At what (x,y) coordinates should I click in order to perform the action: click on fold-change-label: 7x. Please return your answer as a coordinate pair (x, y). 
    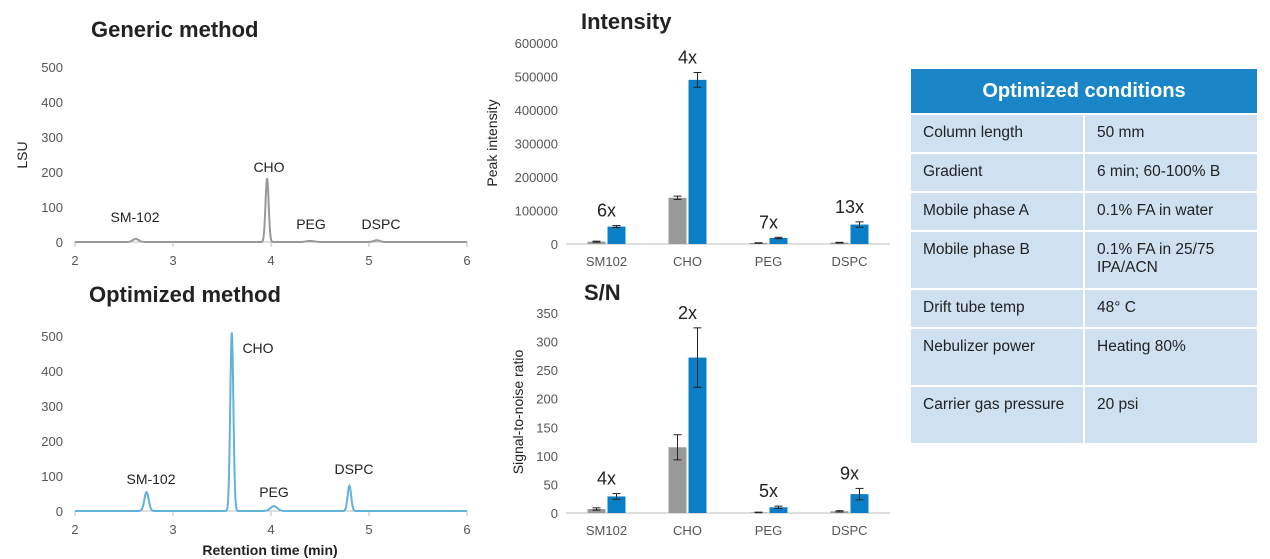
    Looking at the image, I should click on (768, 222).